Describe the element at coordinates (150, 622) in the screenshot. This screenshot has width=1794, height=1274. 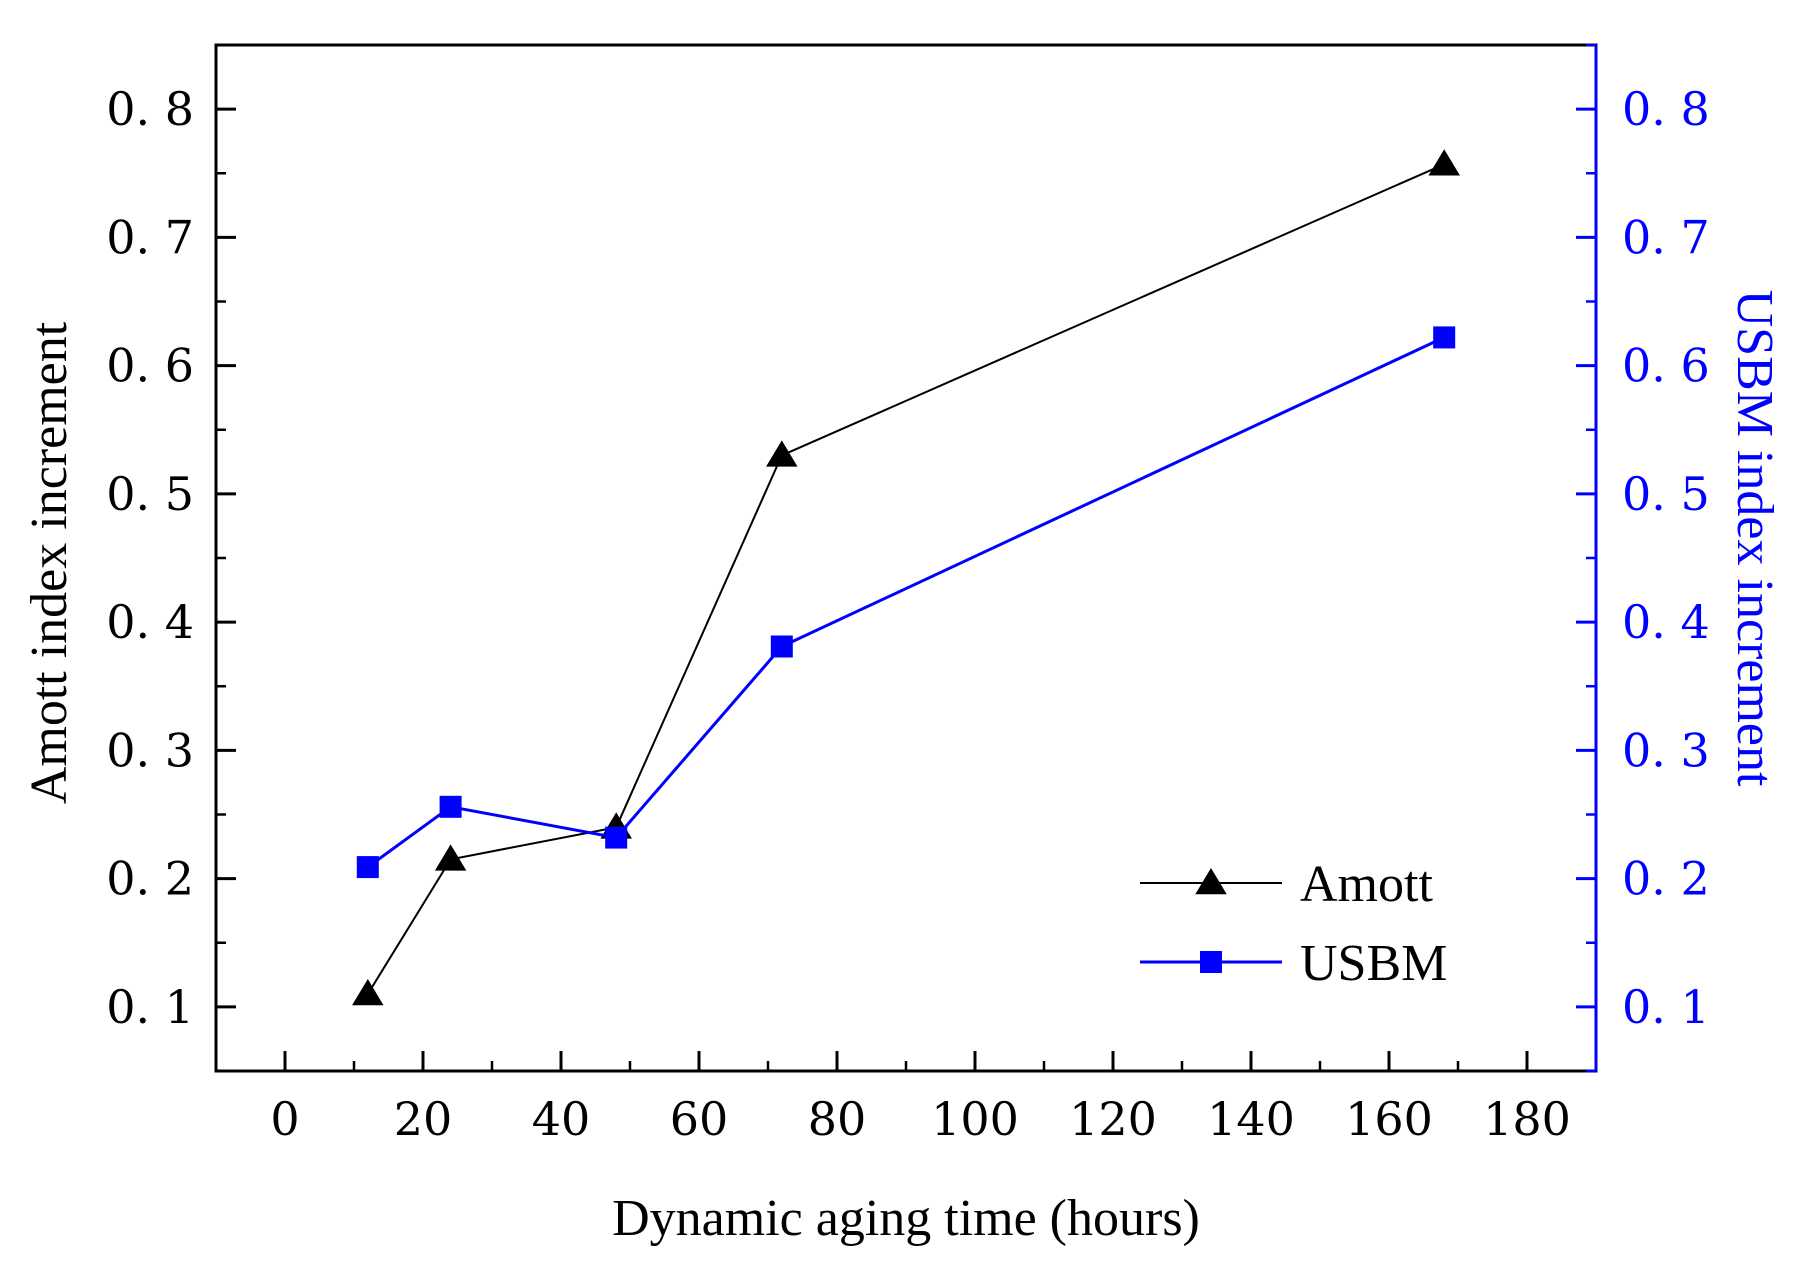
I see `y-left-tick-label: 0. 4` at that location.